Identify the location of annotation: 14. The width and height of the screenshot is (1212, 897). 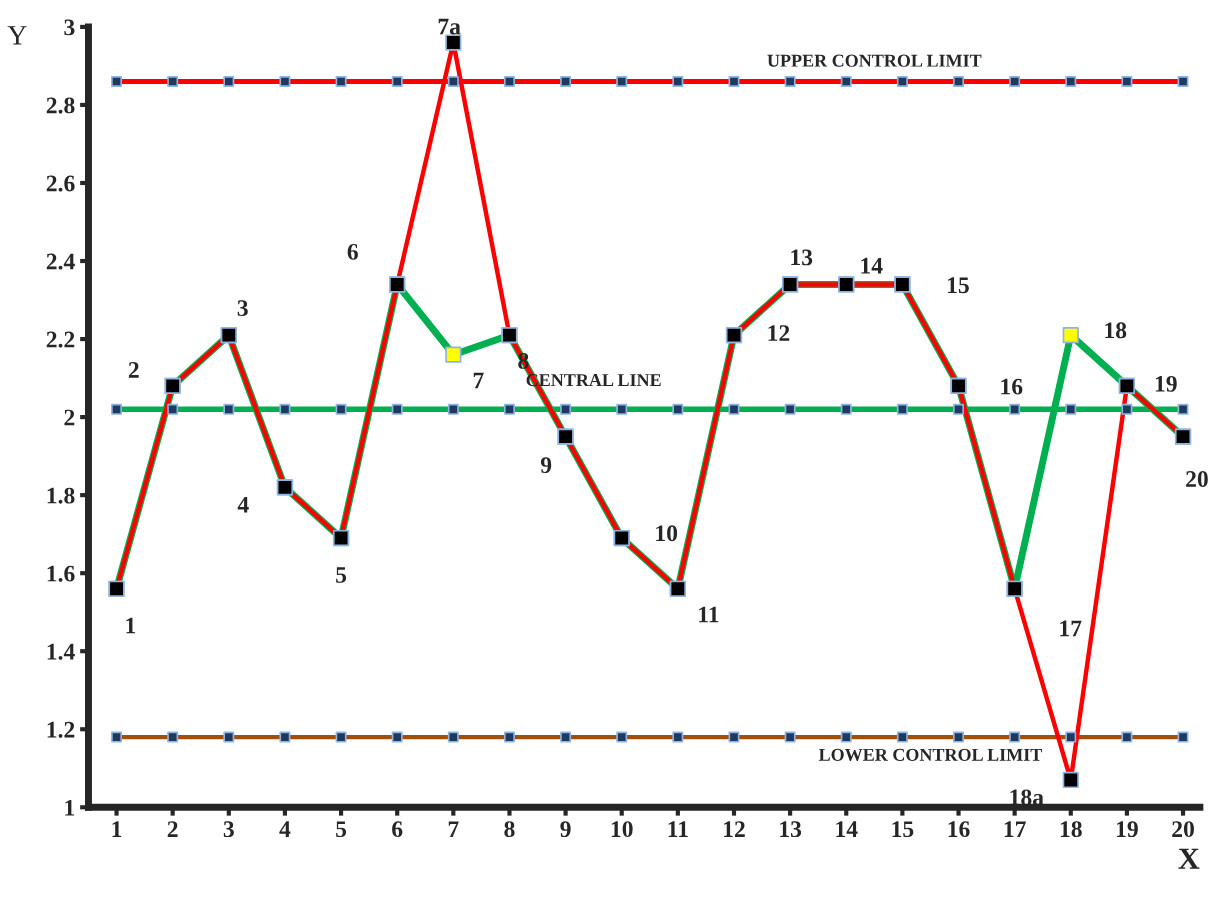
(872, 265).